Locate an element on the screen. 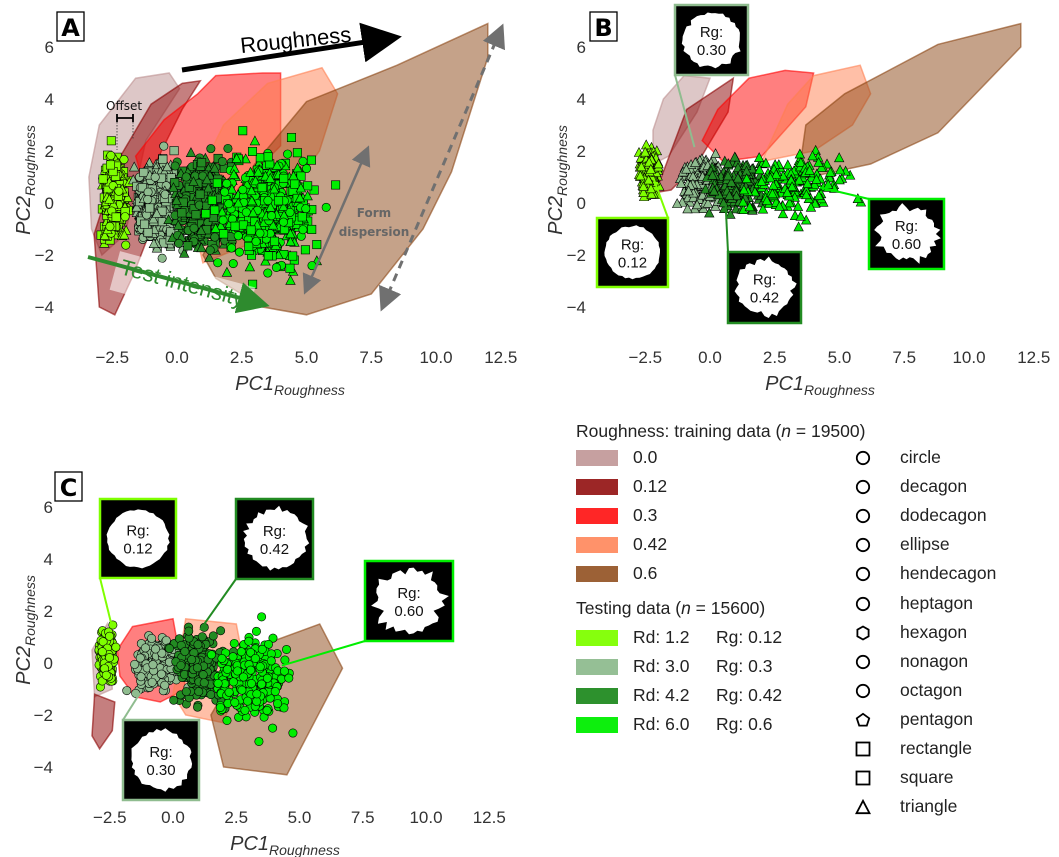 Image resolution: width=1059 pixels, height=857 pixels. x-tick-label: 0.0 is located at coordinates (177, 357).